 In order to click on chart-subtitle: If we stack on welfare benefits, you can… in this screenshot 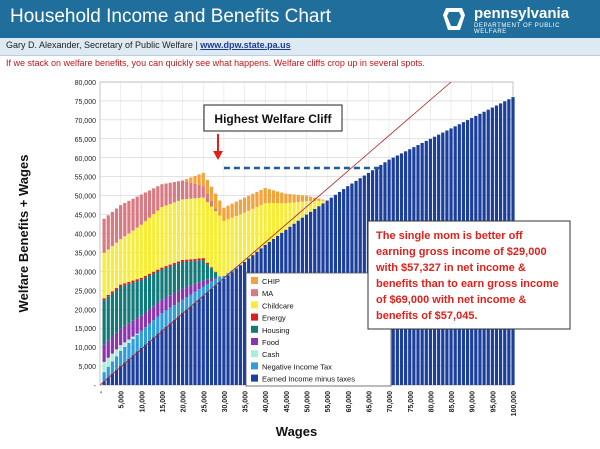, I will do `click(215, 63)`.